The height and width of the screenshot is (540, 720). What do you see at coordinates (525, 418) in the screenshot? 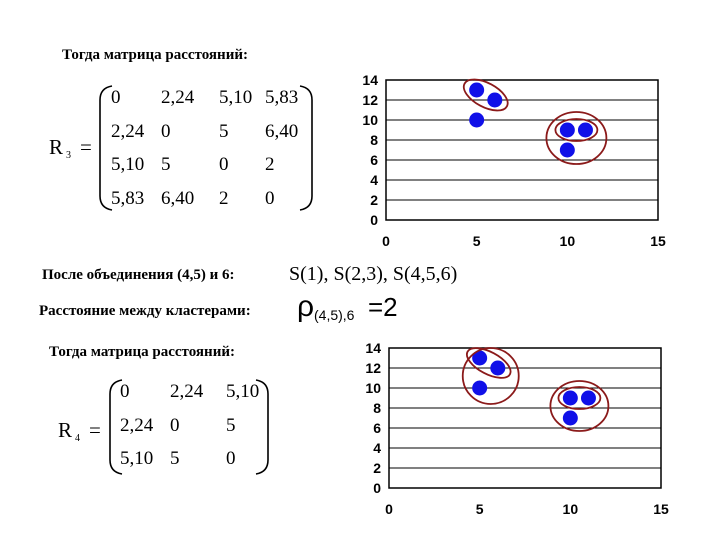
I see `chart2-plot-frame` at bounding box center [525, 418].